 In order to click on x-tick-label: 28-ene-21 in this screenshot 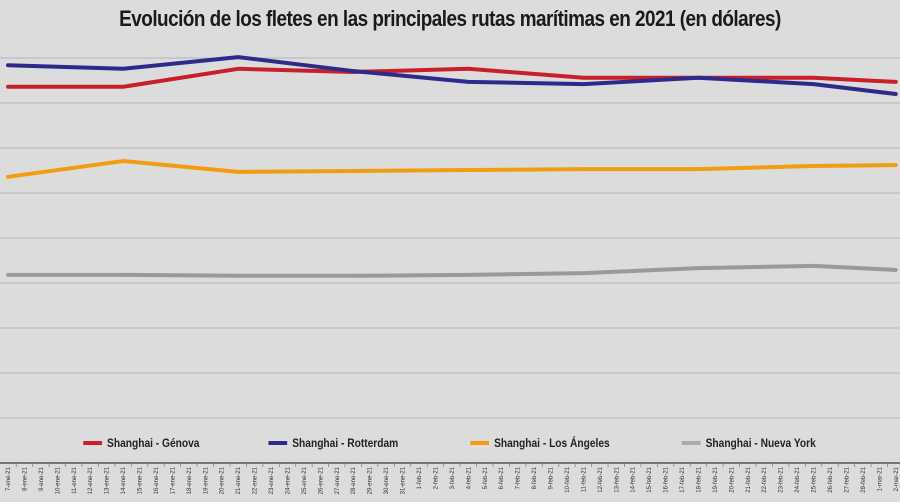, I will do `click(354, 480)`.